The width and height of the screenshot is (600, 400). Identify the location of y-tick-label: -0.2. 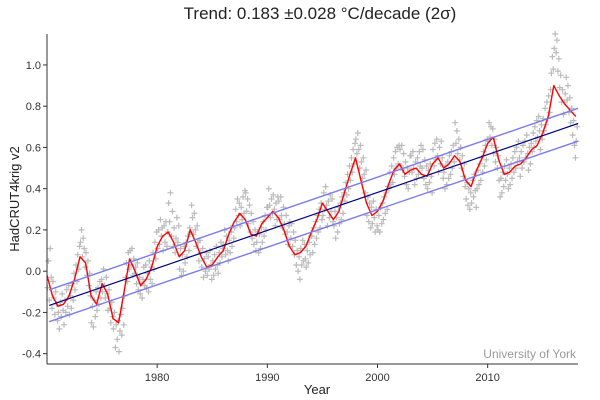
(31, 313).